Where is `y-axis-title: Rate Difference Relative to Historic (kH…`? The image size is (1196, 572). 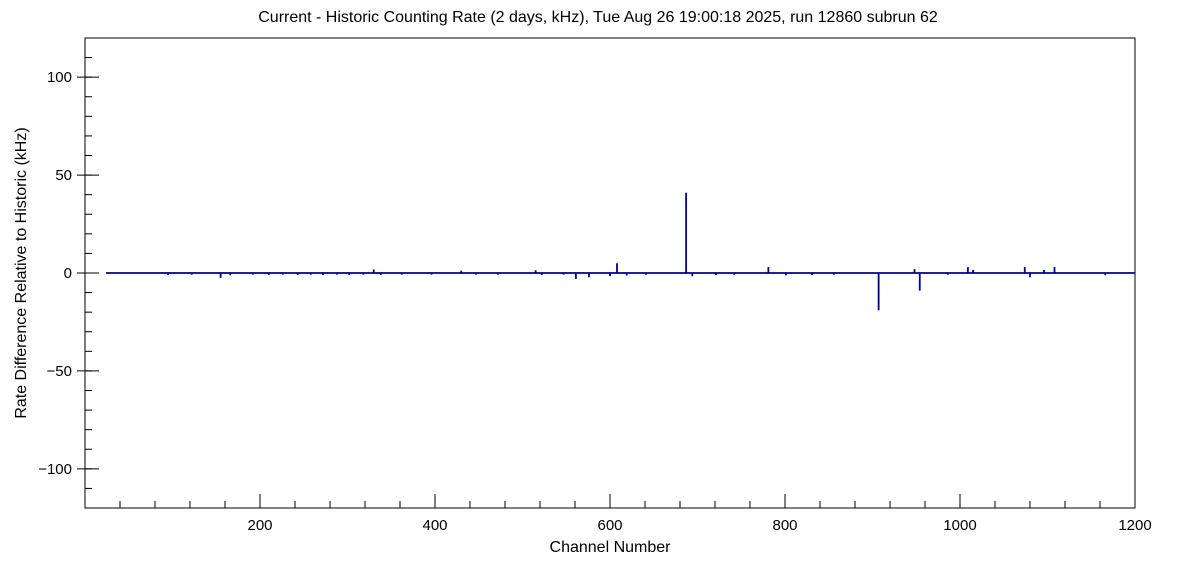
y-axis-title: Rate Difference Relative to Historic (kH… is located at coordinates (21, 273).